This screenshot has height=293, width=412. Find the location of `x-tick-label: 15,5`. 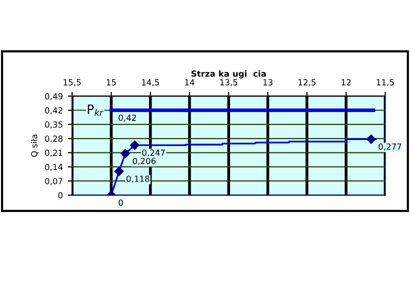

x-tick-label: 15,5 is located at coordinates (72, 82).